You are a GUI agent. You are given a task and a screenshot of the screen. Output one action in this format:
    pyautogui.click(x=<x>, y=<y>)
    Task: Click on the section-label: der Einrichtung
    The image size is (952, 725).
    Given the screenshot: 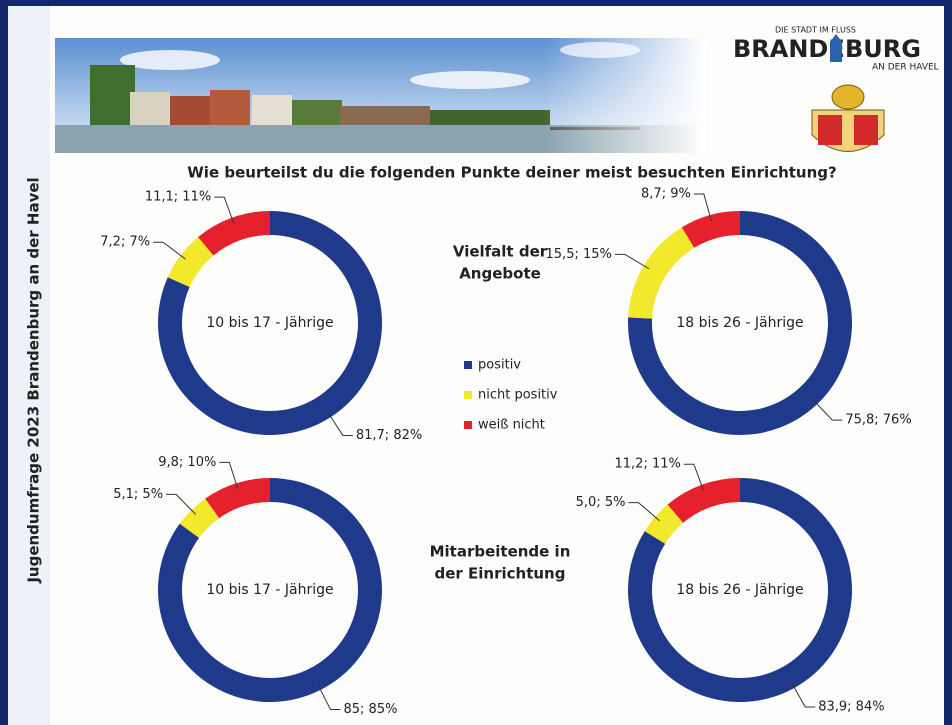 What is the action you would take?
    pyautogui.click(x=500, y=574)
    